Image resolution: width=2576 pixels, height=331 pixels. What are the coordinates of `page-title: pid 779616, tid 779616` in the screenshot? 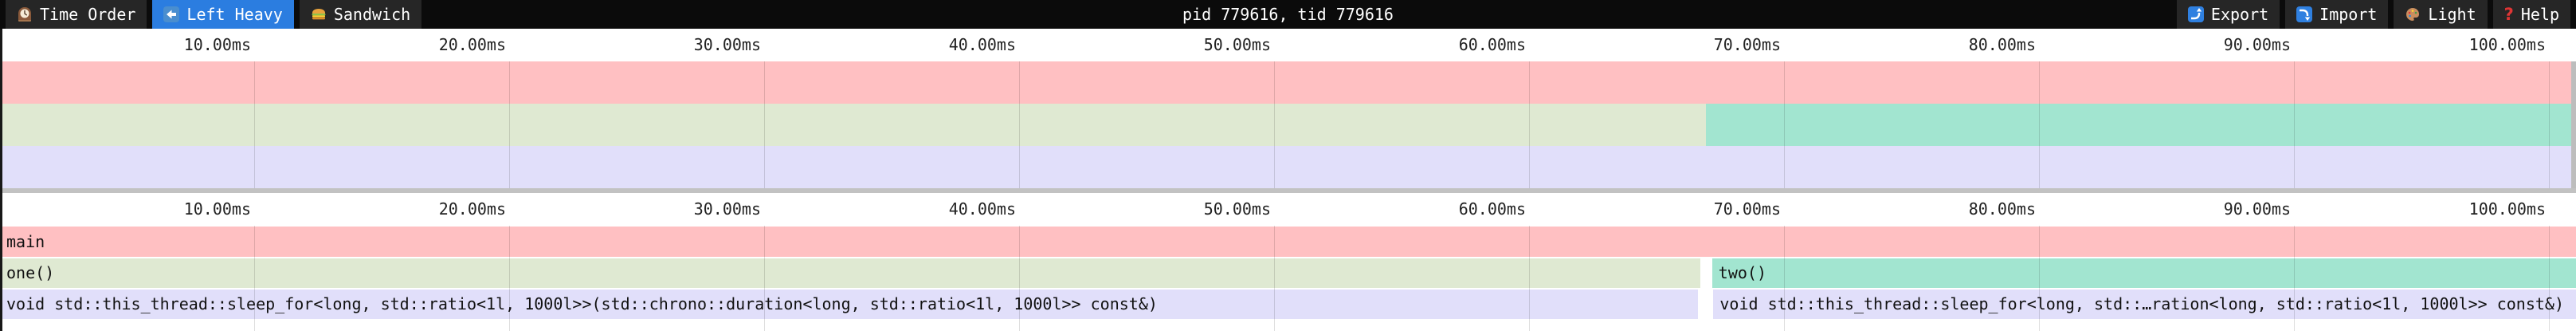 It's located at (1288, 14).